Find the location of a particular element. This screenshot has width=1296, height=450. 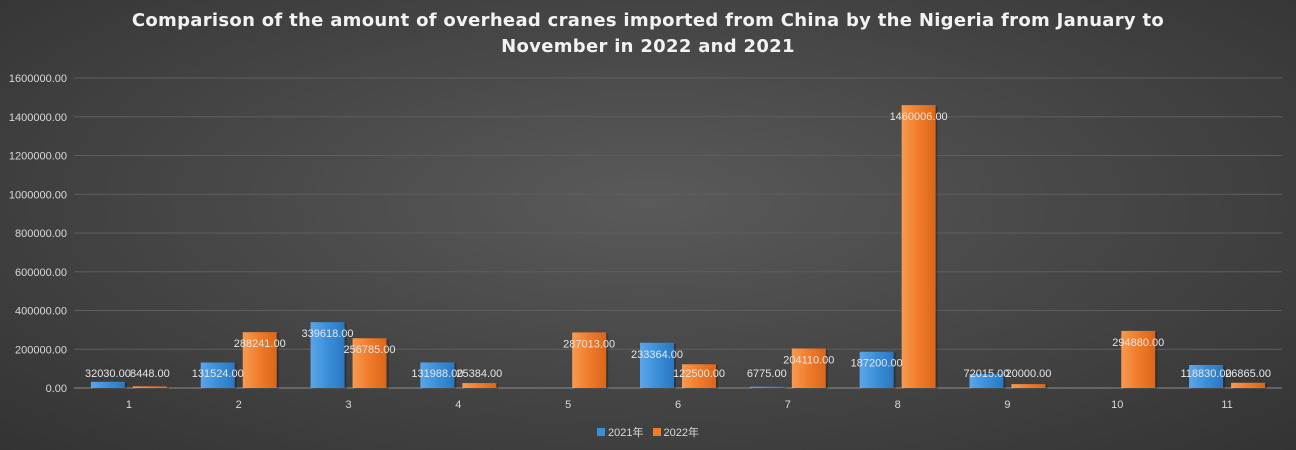

data-label: 32030.00 is located at coordinates (108, 374).